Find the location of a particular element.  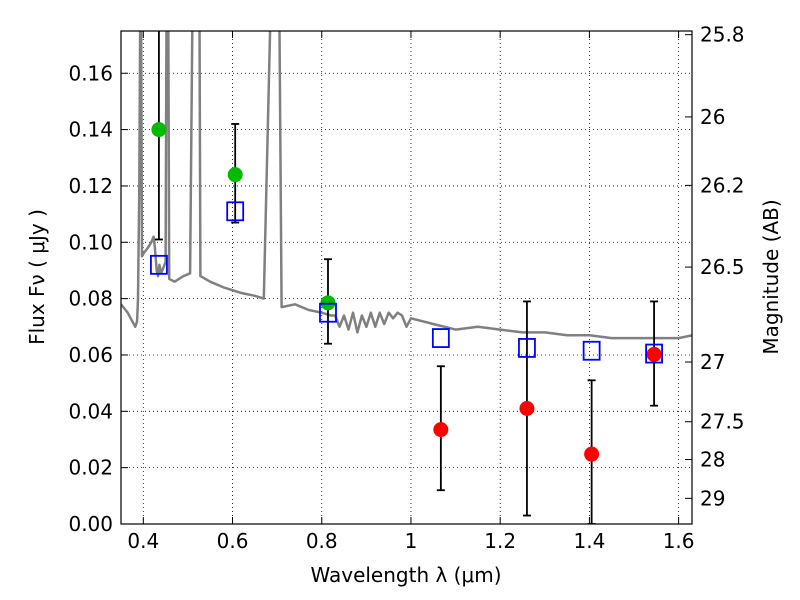

y-tick-label: 0.08 is located at coordinates (90, 299).